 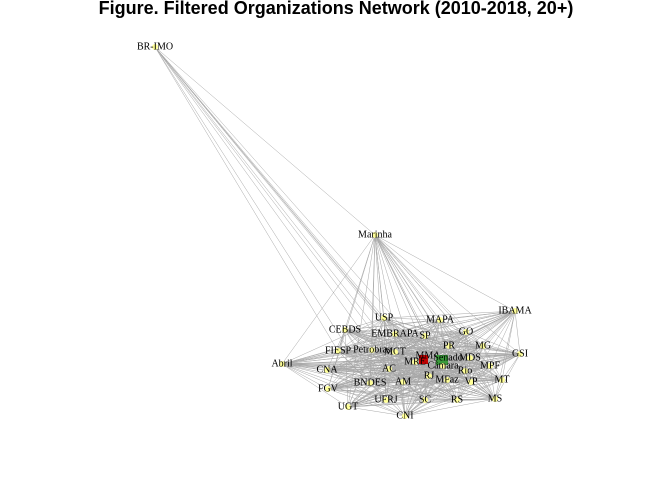 I want to click on node-label: PR, so click(x=449, y=345).